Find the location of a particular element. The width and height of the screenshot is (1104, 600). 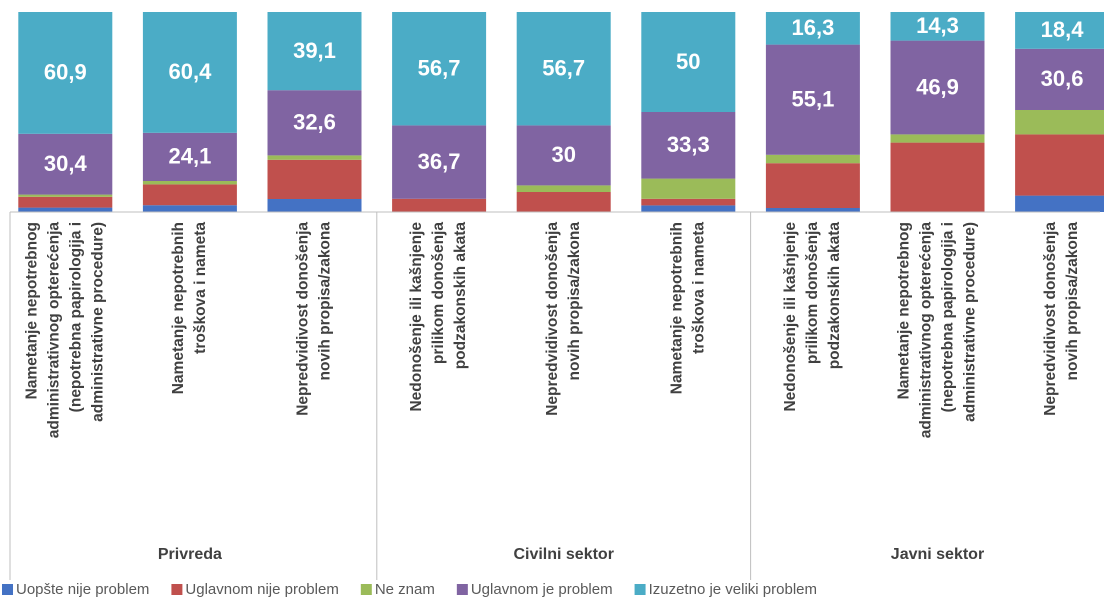

data-label: 30 is located at coordinates (563, 154).